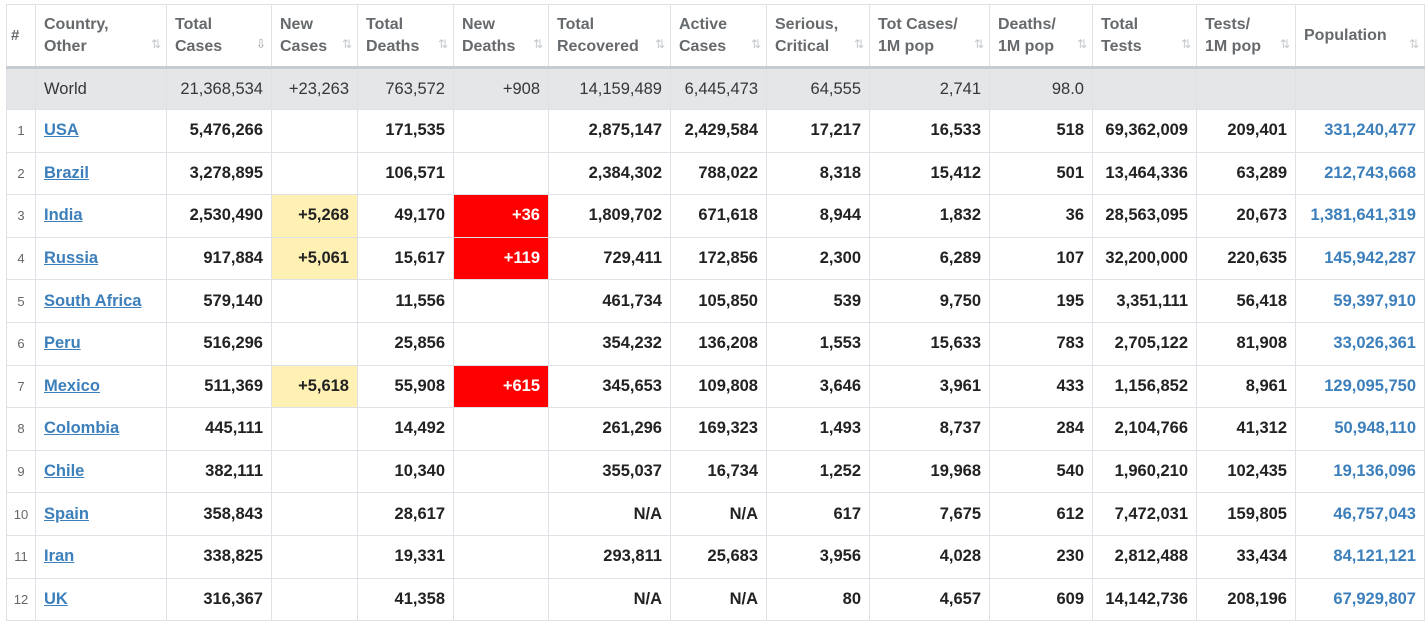  What do you see at coordinates (1144, 343) in the screenshot?
I see `cell-total-tests: 2,705,122` at bounding box center [1144, 343].